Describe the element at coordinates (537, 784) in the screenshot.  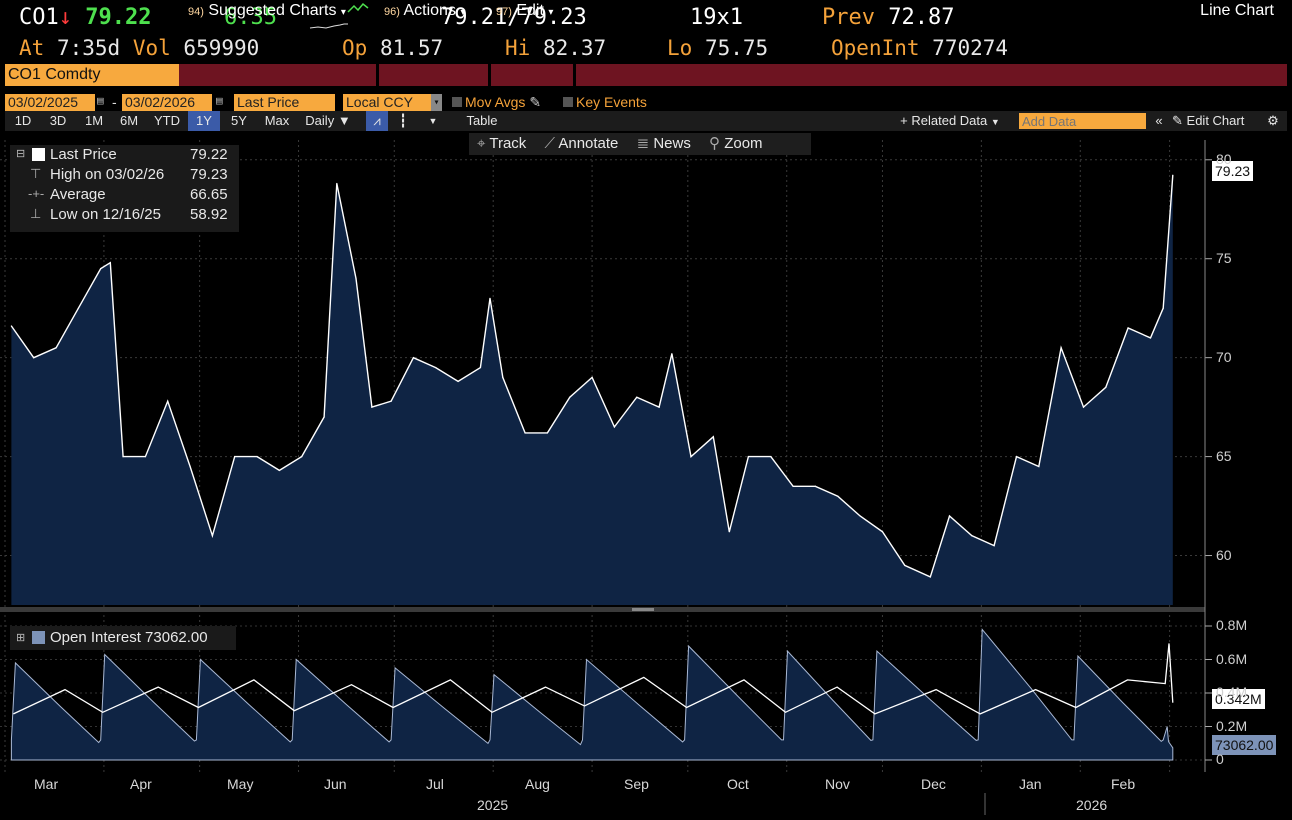
I see `month-label: Aug` at that location.